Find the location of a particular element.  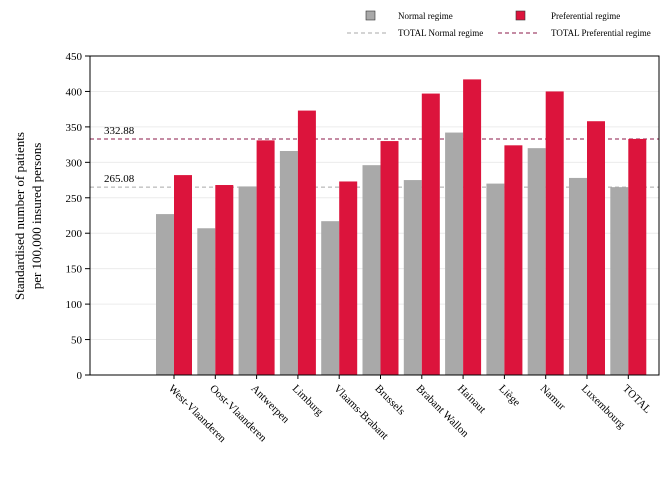

x-tick-label: Antwerpen is located at coordinates (269, 404).